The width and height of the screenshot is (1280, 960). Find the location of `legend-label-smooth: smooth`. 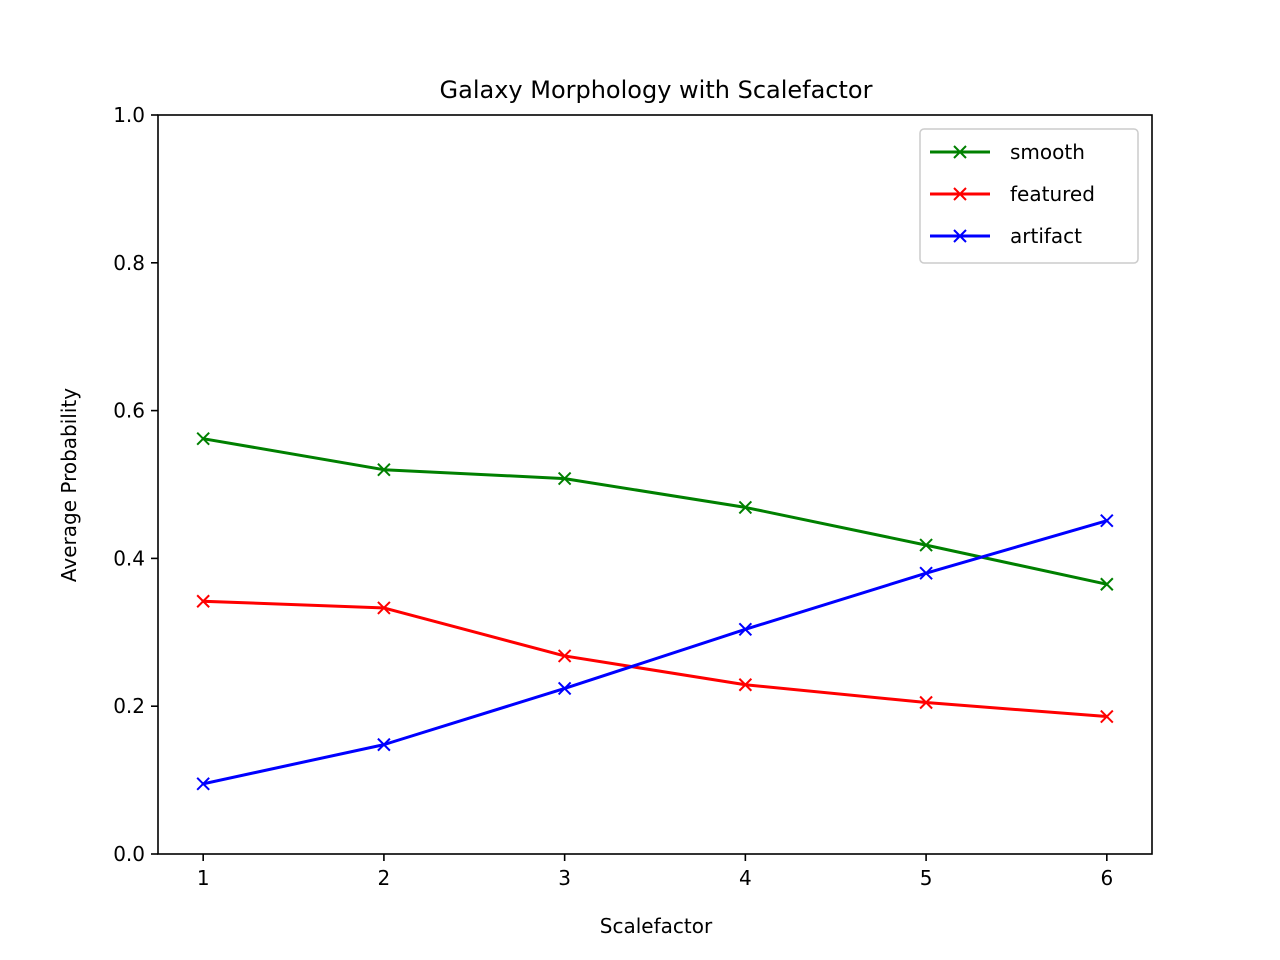

legend-label-smooth: smooth is located at coordinates (1047, 152).